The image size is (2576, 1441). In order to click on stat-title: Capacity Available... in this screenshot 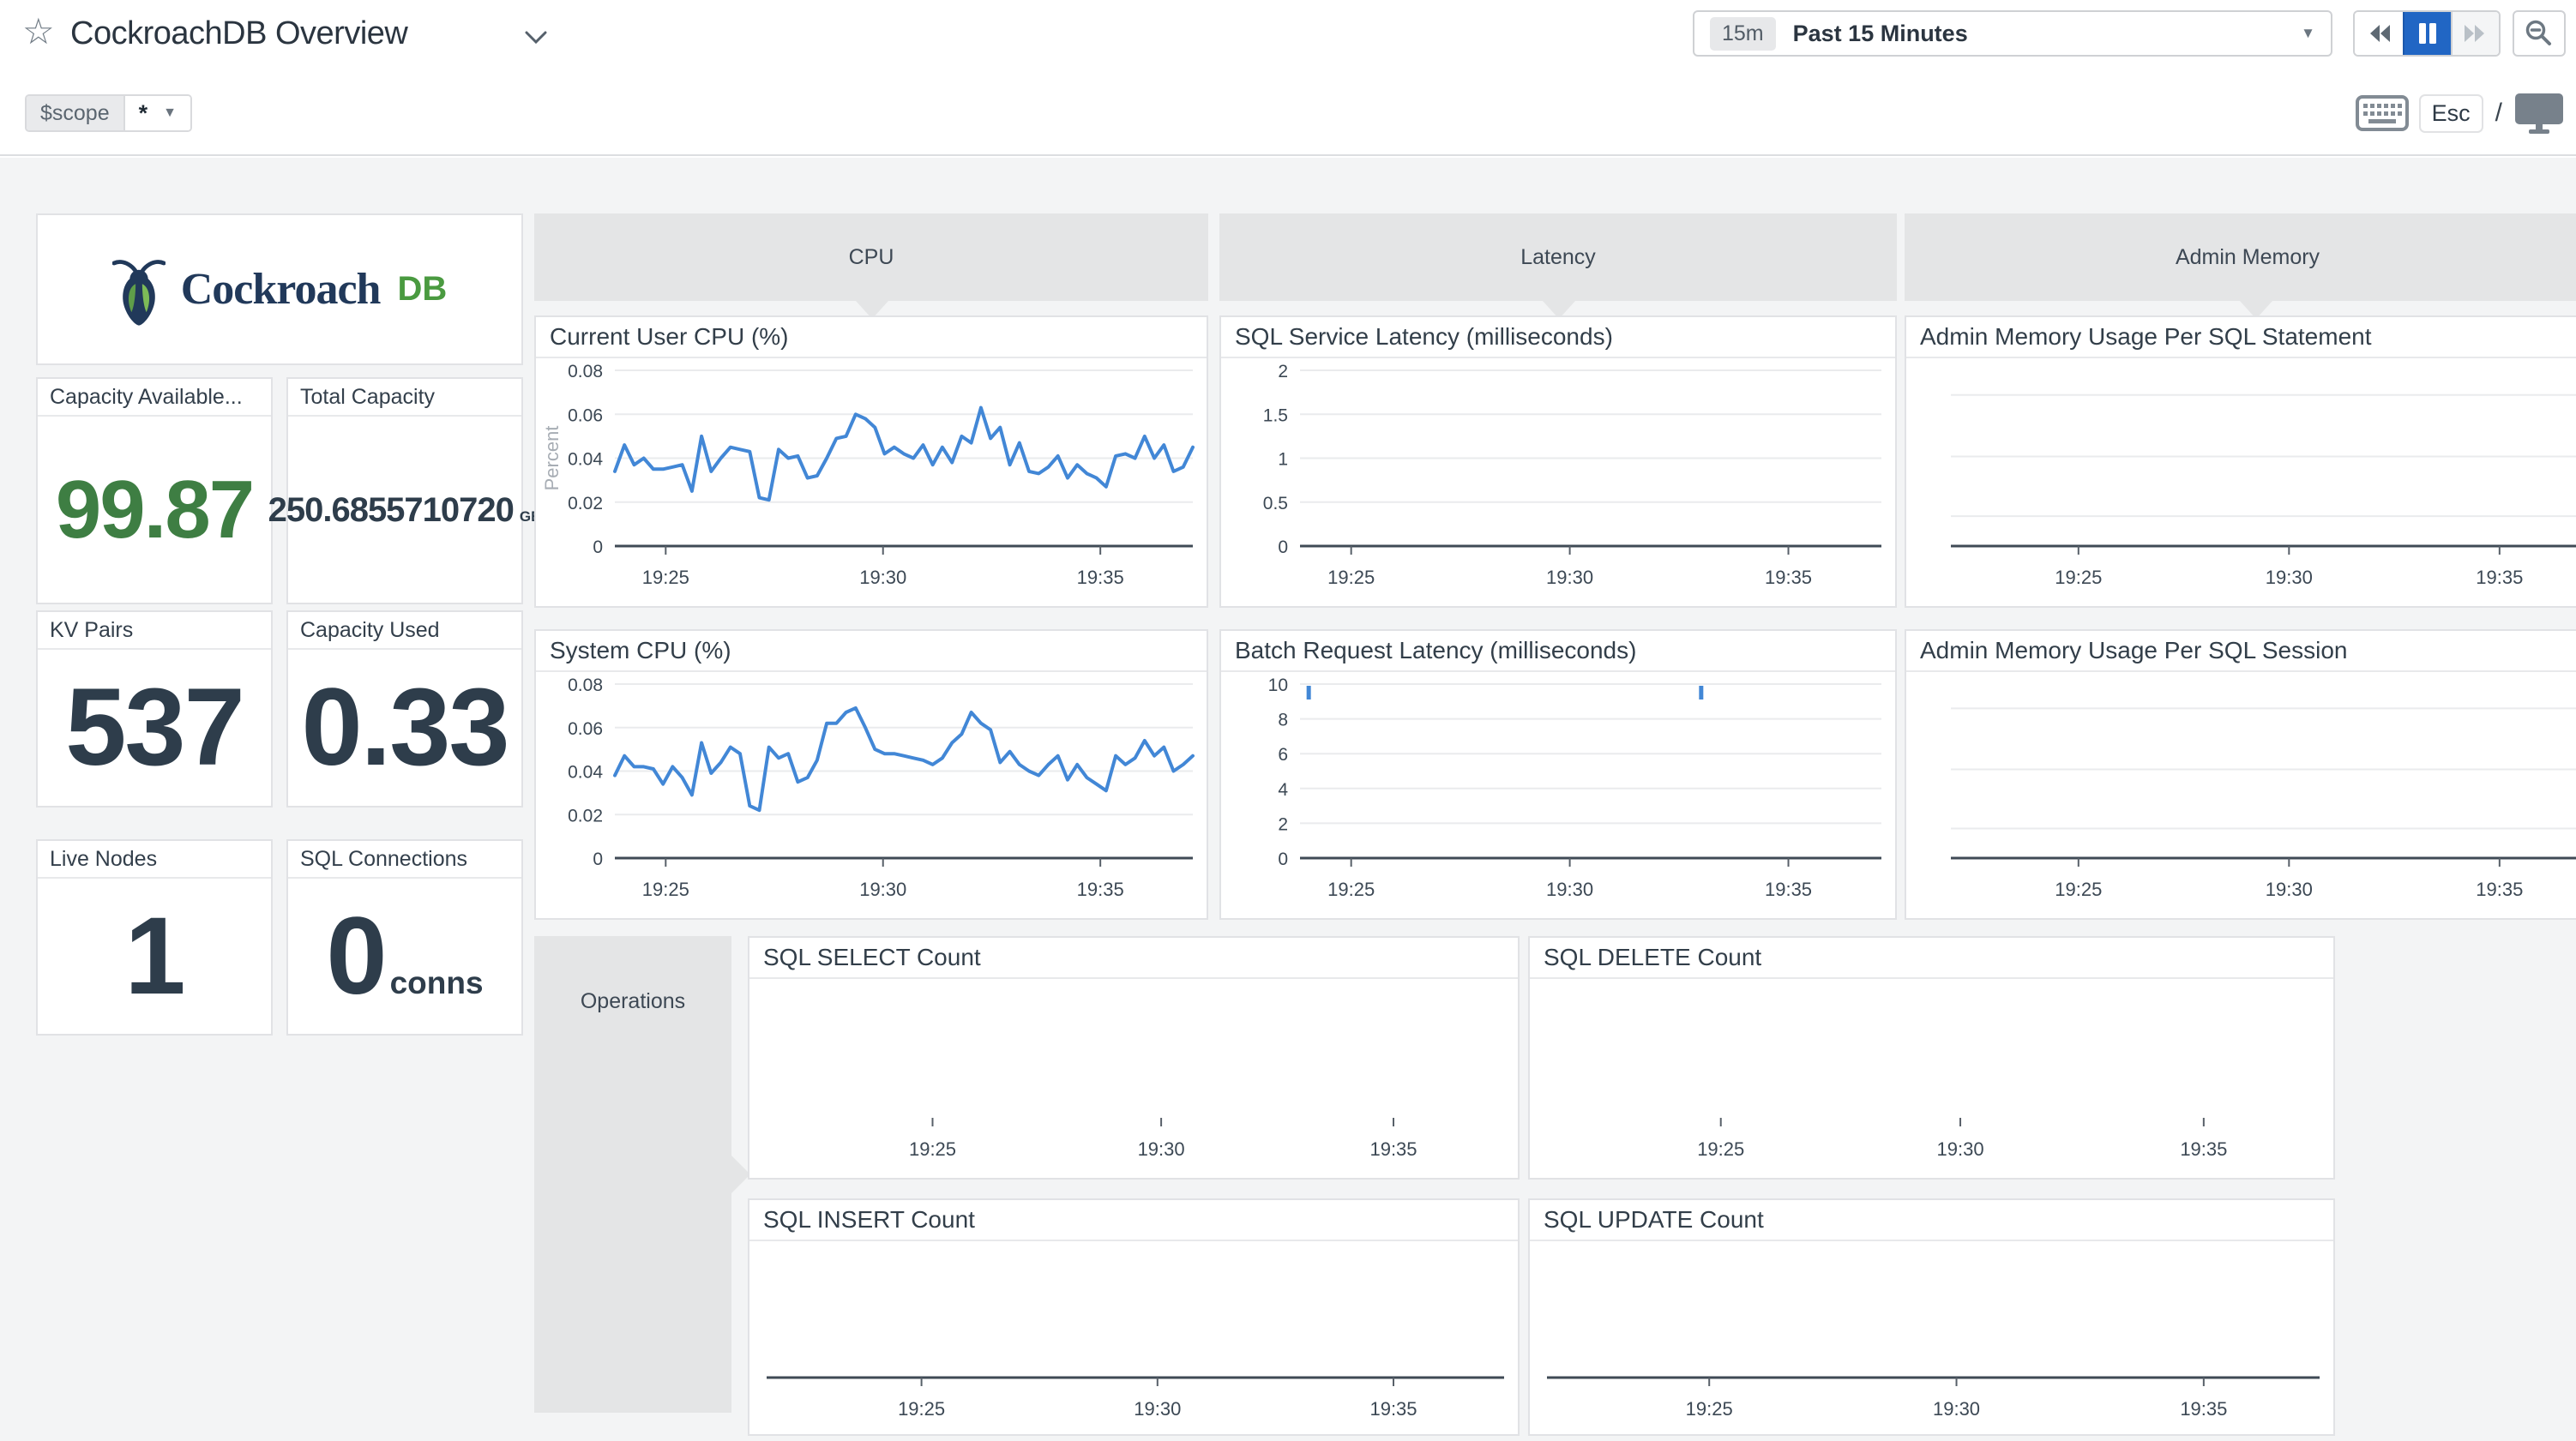, I will do `click(154, 398)`.